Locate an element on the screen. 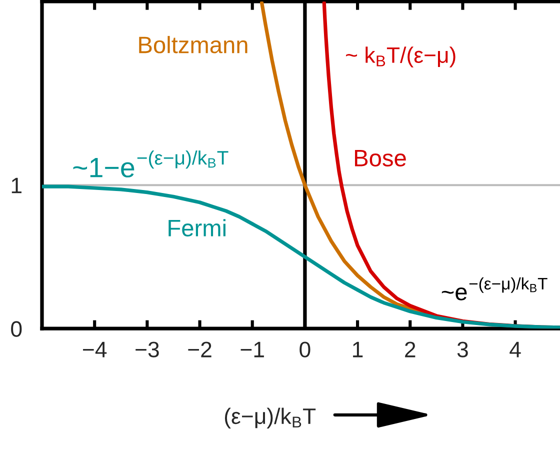  x-tick-label: 4 is located at coordinates (515, 350).